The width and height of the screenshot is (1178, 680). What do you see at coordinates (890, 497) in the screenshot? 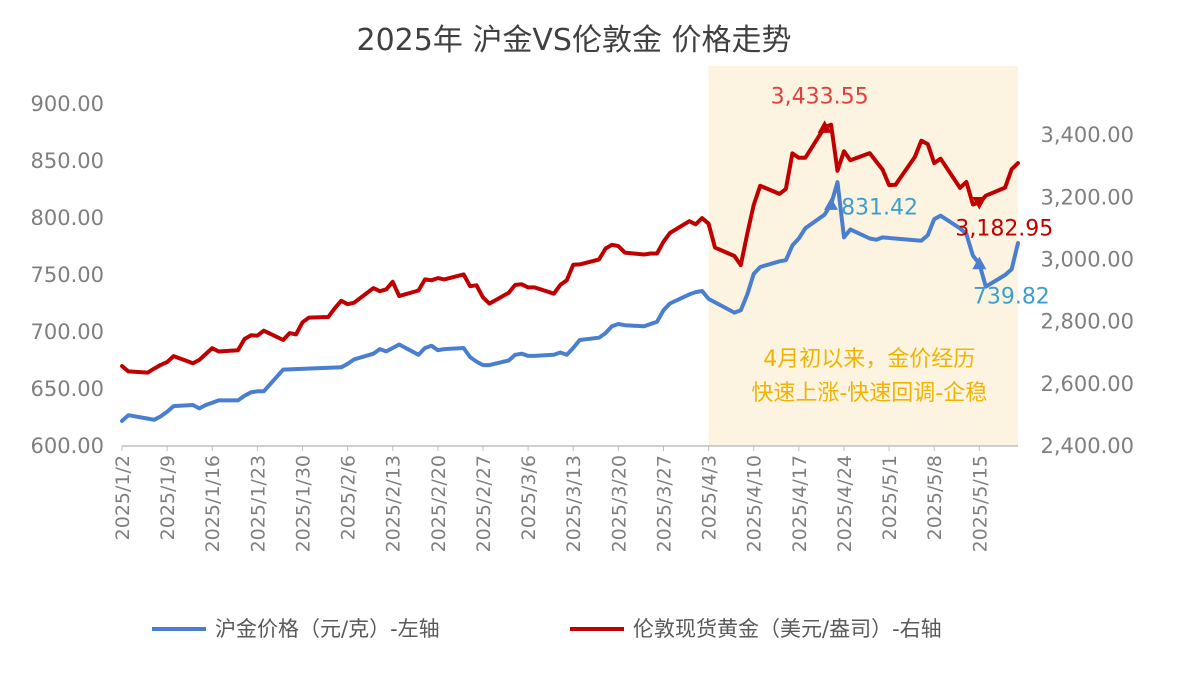
I see `x-tick-label: 2025/5/1` at bounding box center [890, 497].